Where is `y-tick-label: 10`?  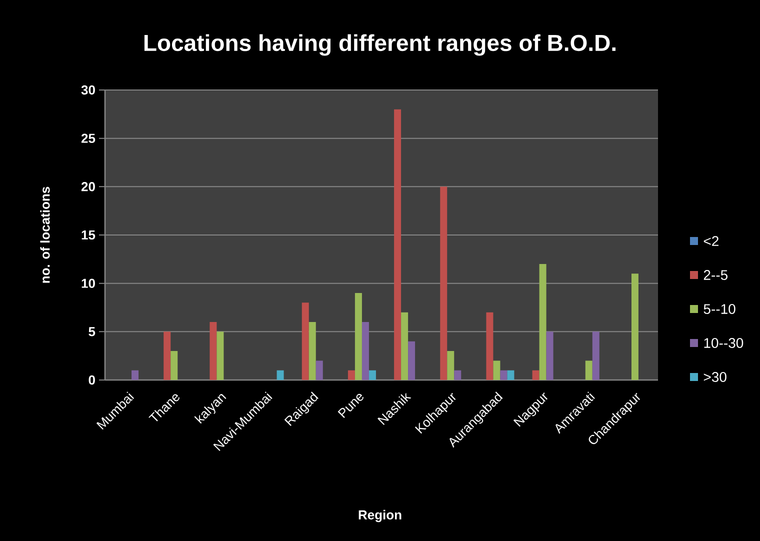 y-tick-label: 10 is located at coordinates (88, 283).